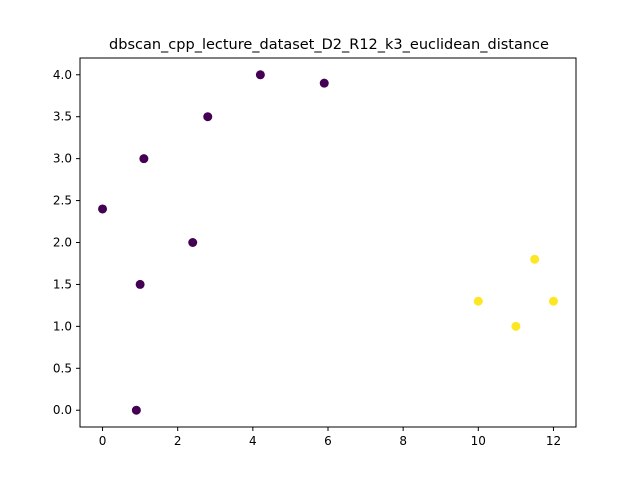 This screenshot has height=480, width=640. Describe the element at coordinates (553, 441) in the screenshot. I see `x-tick-label: 12` at that location.